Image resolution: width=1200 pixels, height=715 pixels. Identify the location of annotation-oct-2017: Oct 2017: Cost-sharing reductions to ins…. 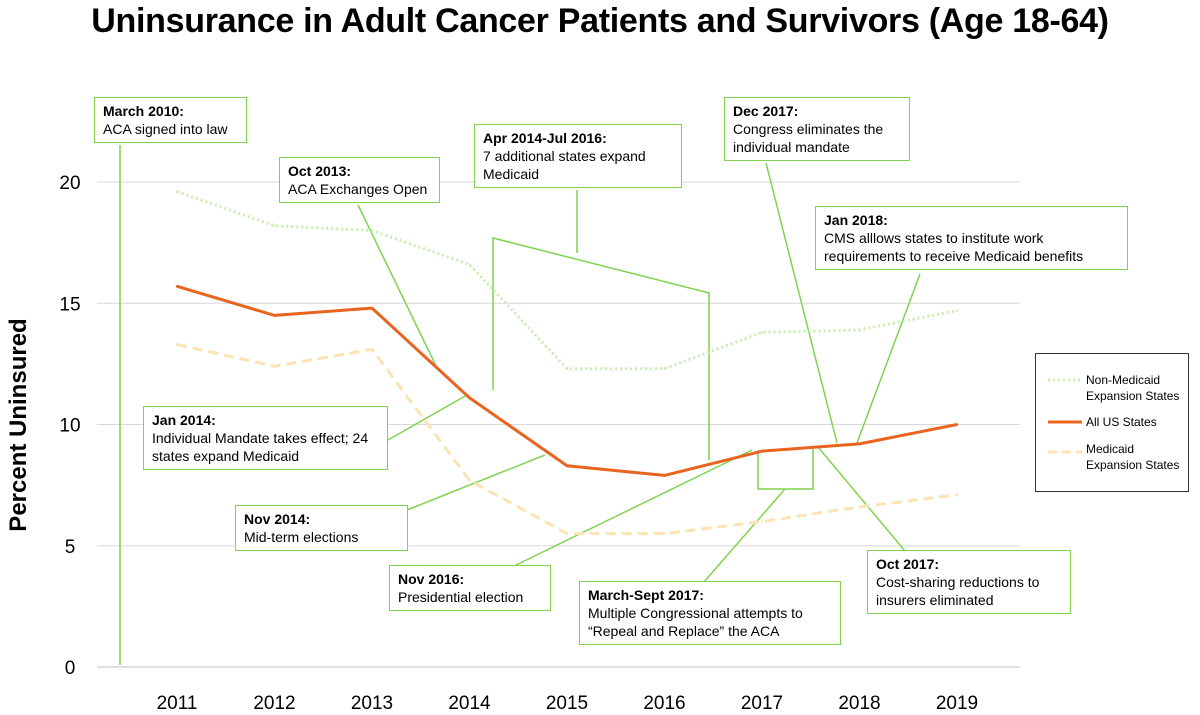
(969, 582).